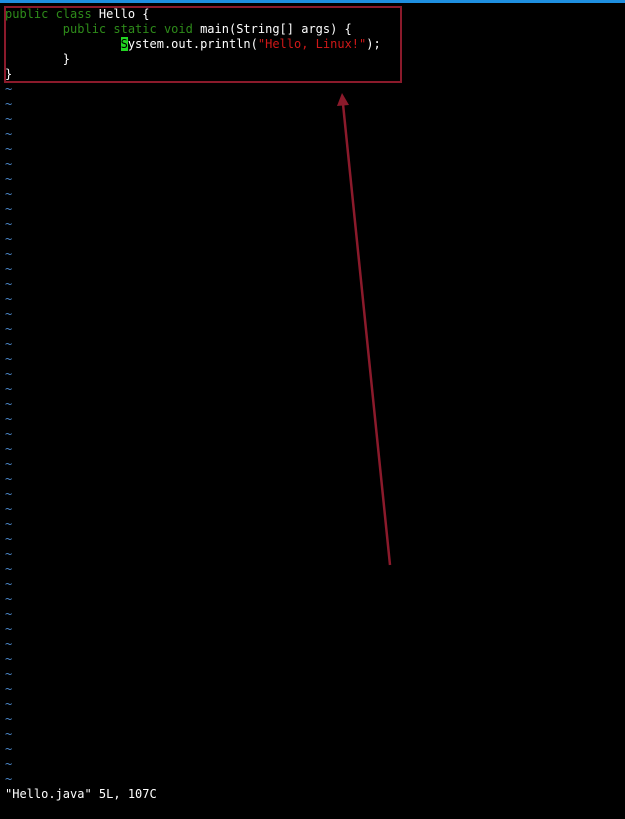 This screenshot has height=819, width=625. What do you see at coordinates (48, 14) in the screenshot?
I see `keyword: public class` at bounding box center [48, 14].